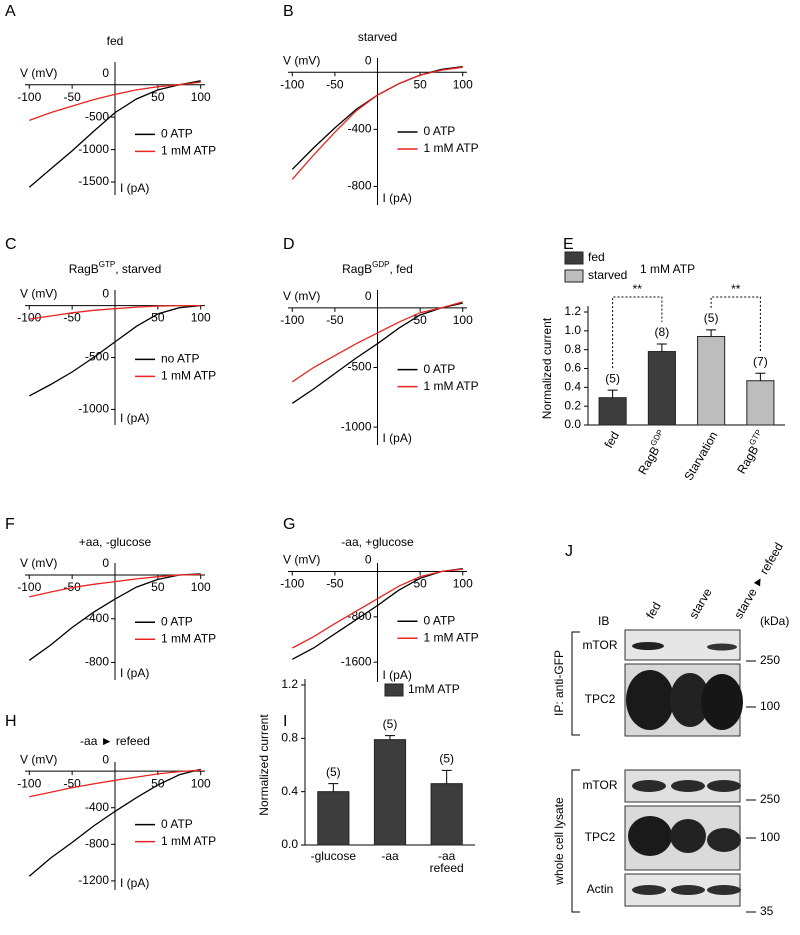 This screenshot has width=800, height=935. What do you see at coordinates (10, 524) in the screenshot?
I see `panel-letter: F` at bounding box center [10, 524].